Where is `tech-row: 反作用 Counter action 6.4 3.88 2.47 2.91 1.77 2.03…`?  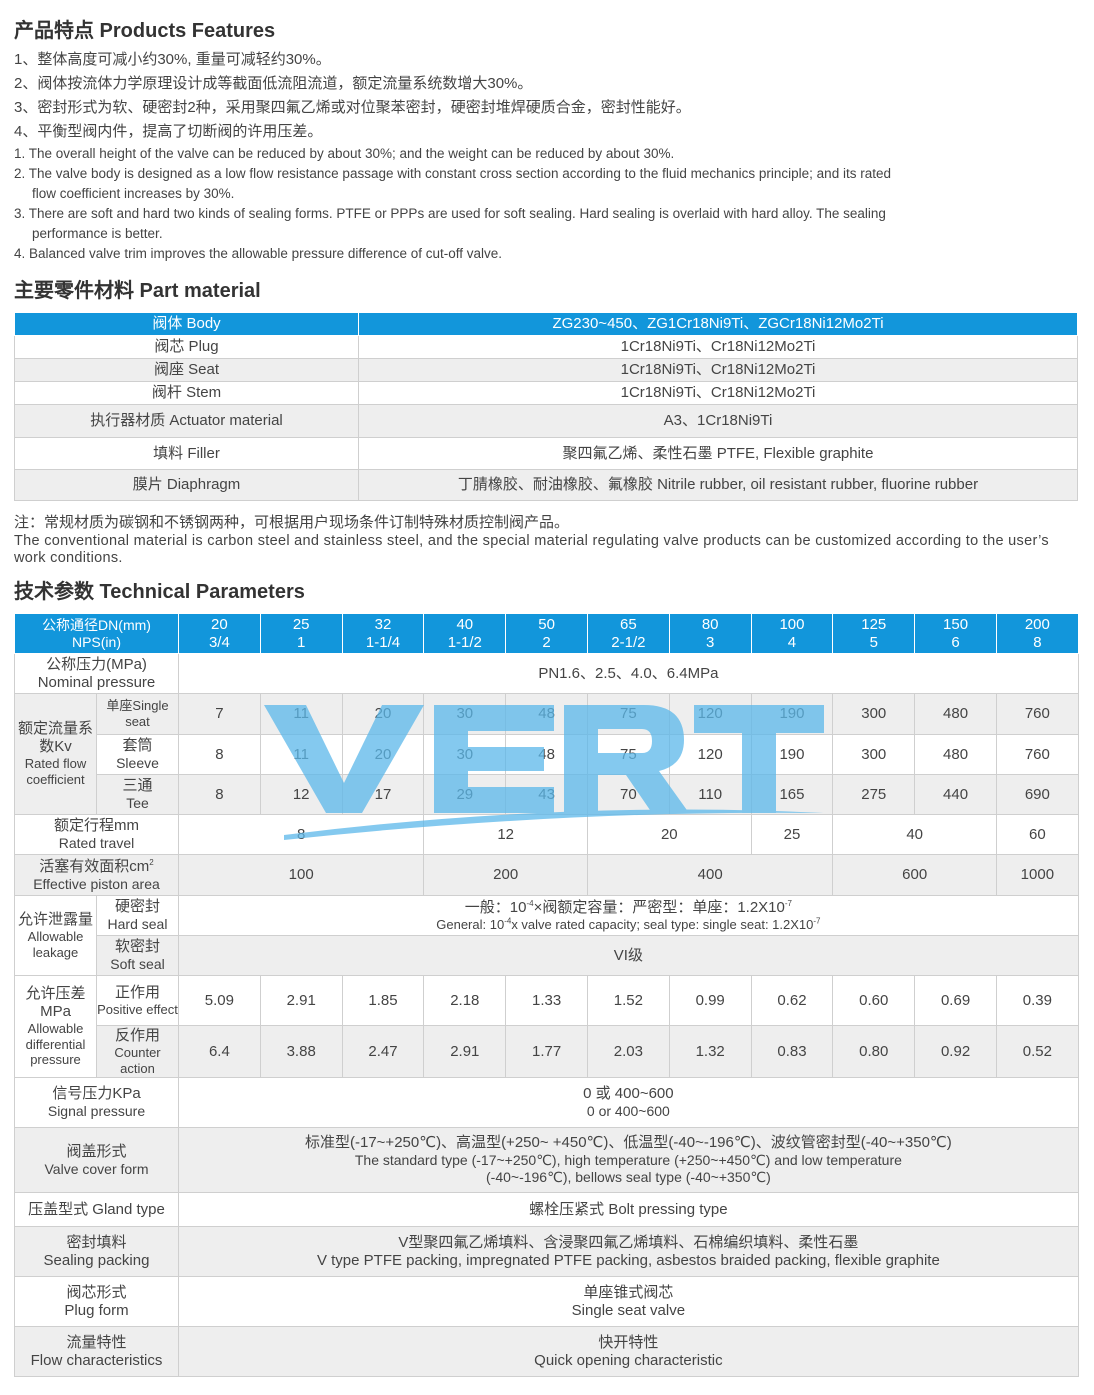
tech-row: 反作用 Counter action 6.4 3.88 2.47 2.91 1.77 2.03… is located at coordinates (547, 1051).